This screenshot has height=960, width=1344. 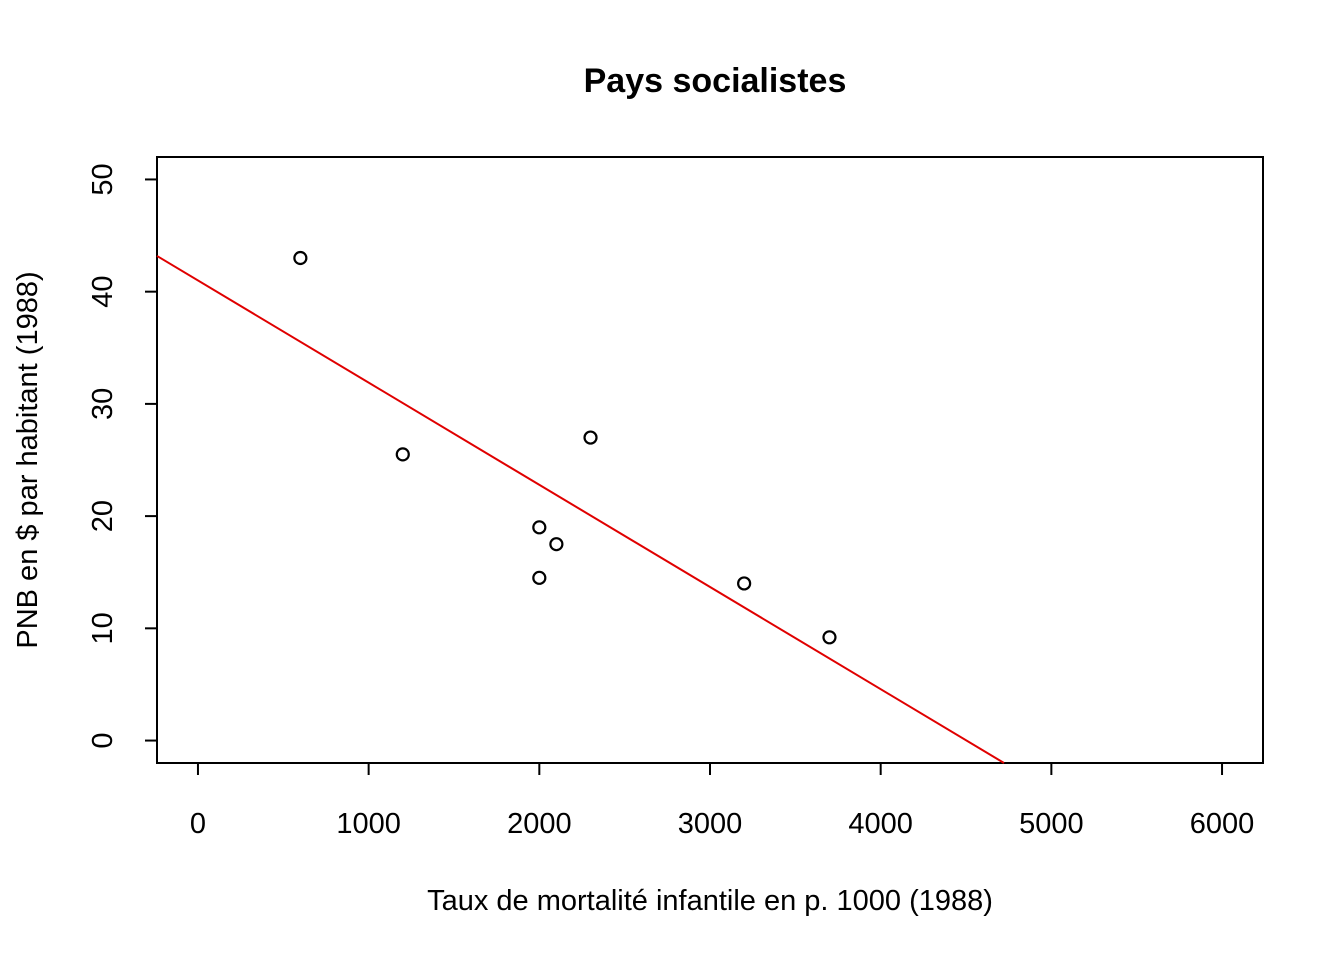 I want to click on x-axis: 0 1000 2000 3000 4000 5000 6000, so click(x=722, y=801).